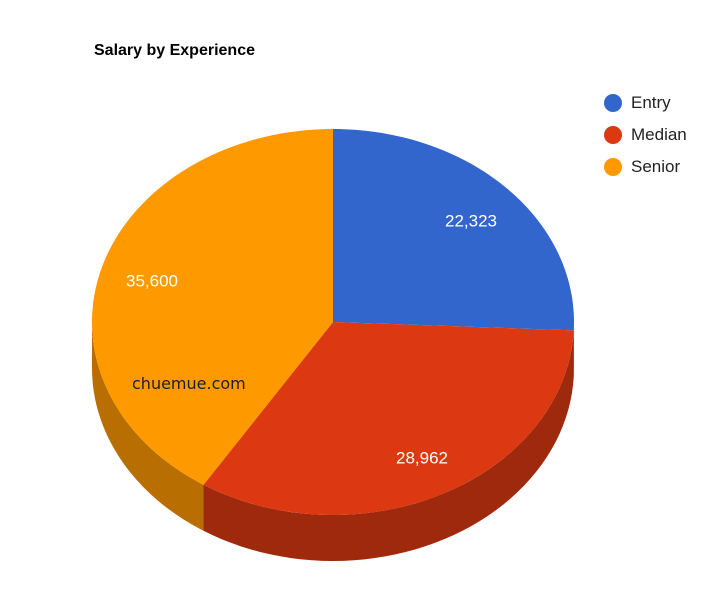 This screenshot has height=600, width=713. Describe the element at coordinates (613, 135) in the screenshot. I see `legend-swatch-median` at that location.